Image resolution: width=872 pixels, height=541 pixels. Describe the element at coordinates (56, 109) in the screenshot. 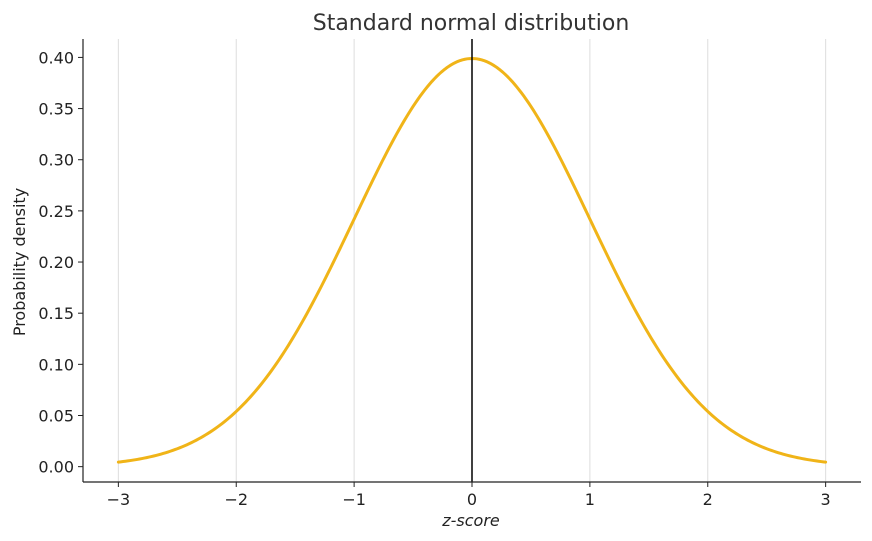

I see `y-tick-label: 0.35` at that location.